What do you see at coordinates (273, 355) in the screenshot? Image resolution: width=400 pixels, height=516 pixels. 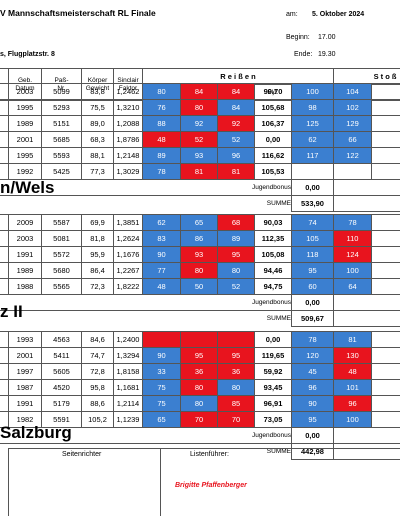 I see `snatch-points: 119,65` at bounding box center [273, 355].